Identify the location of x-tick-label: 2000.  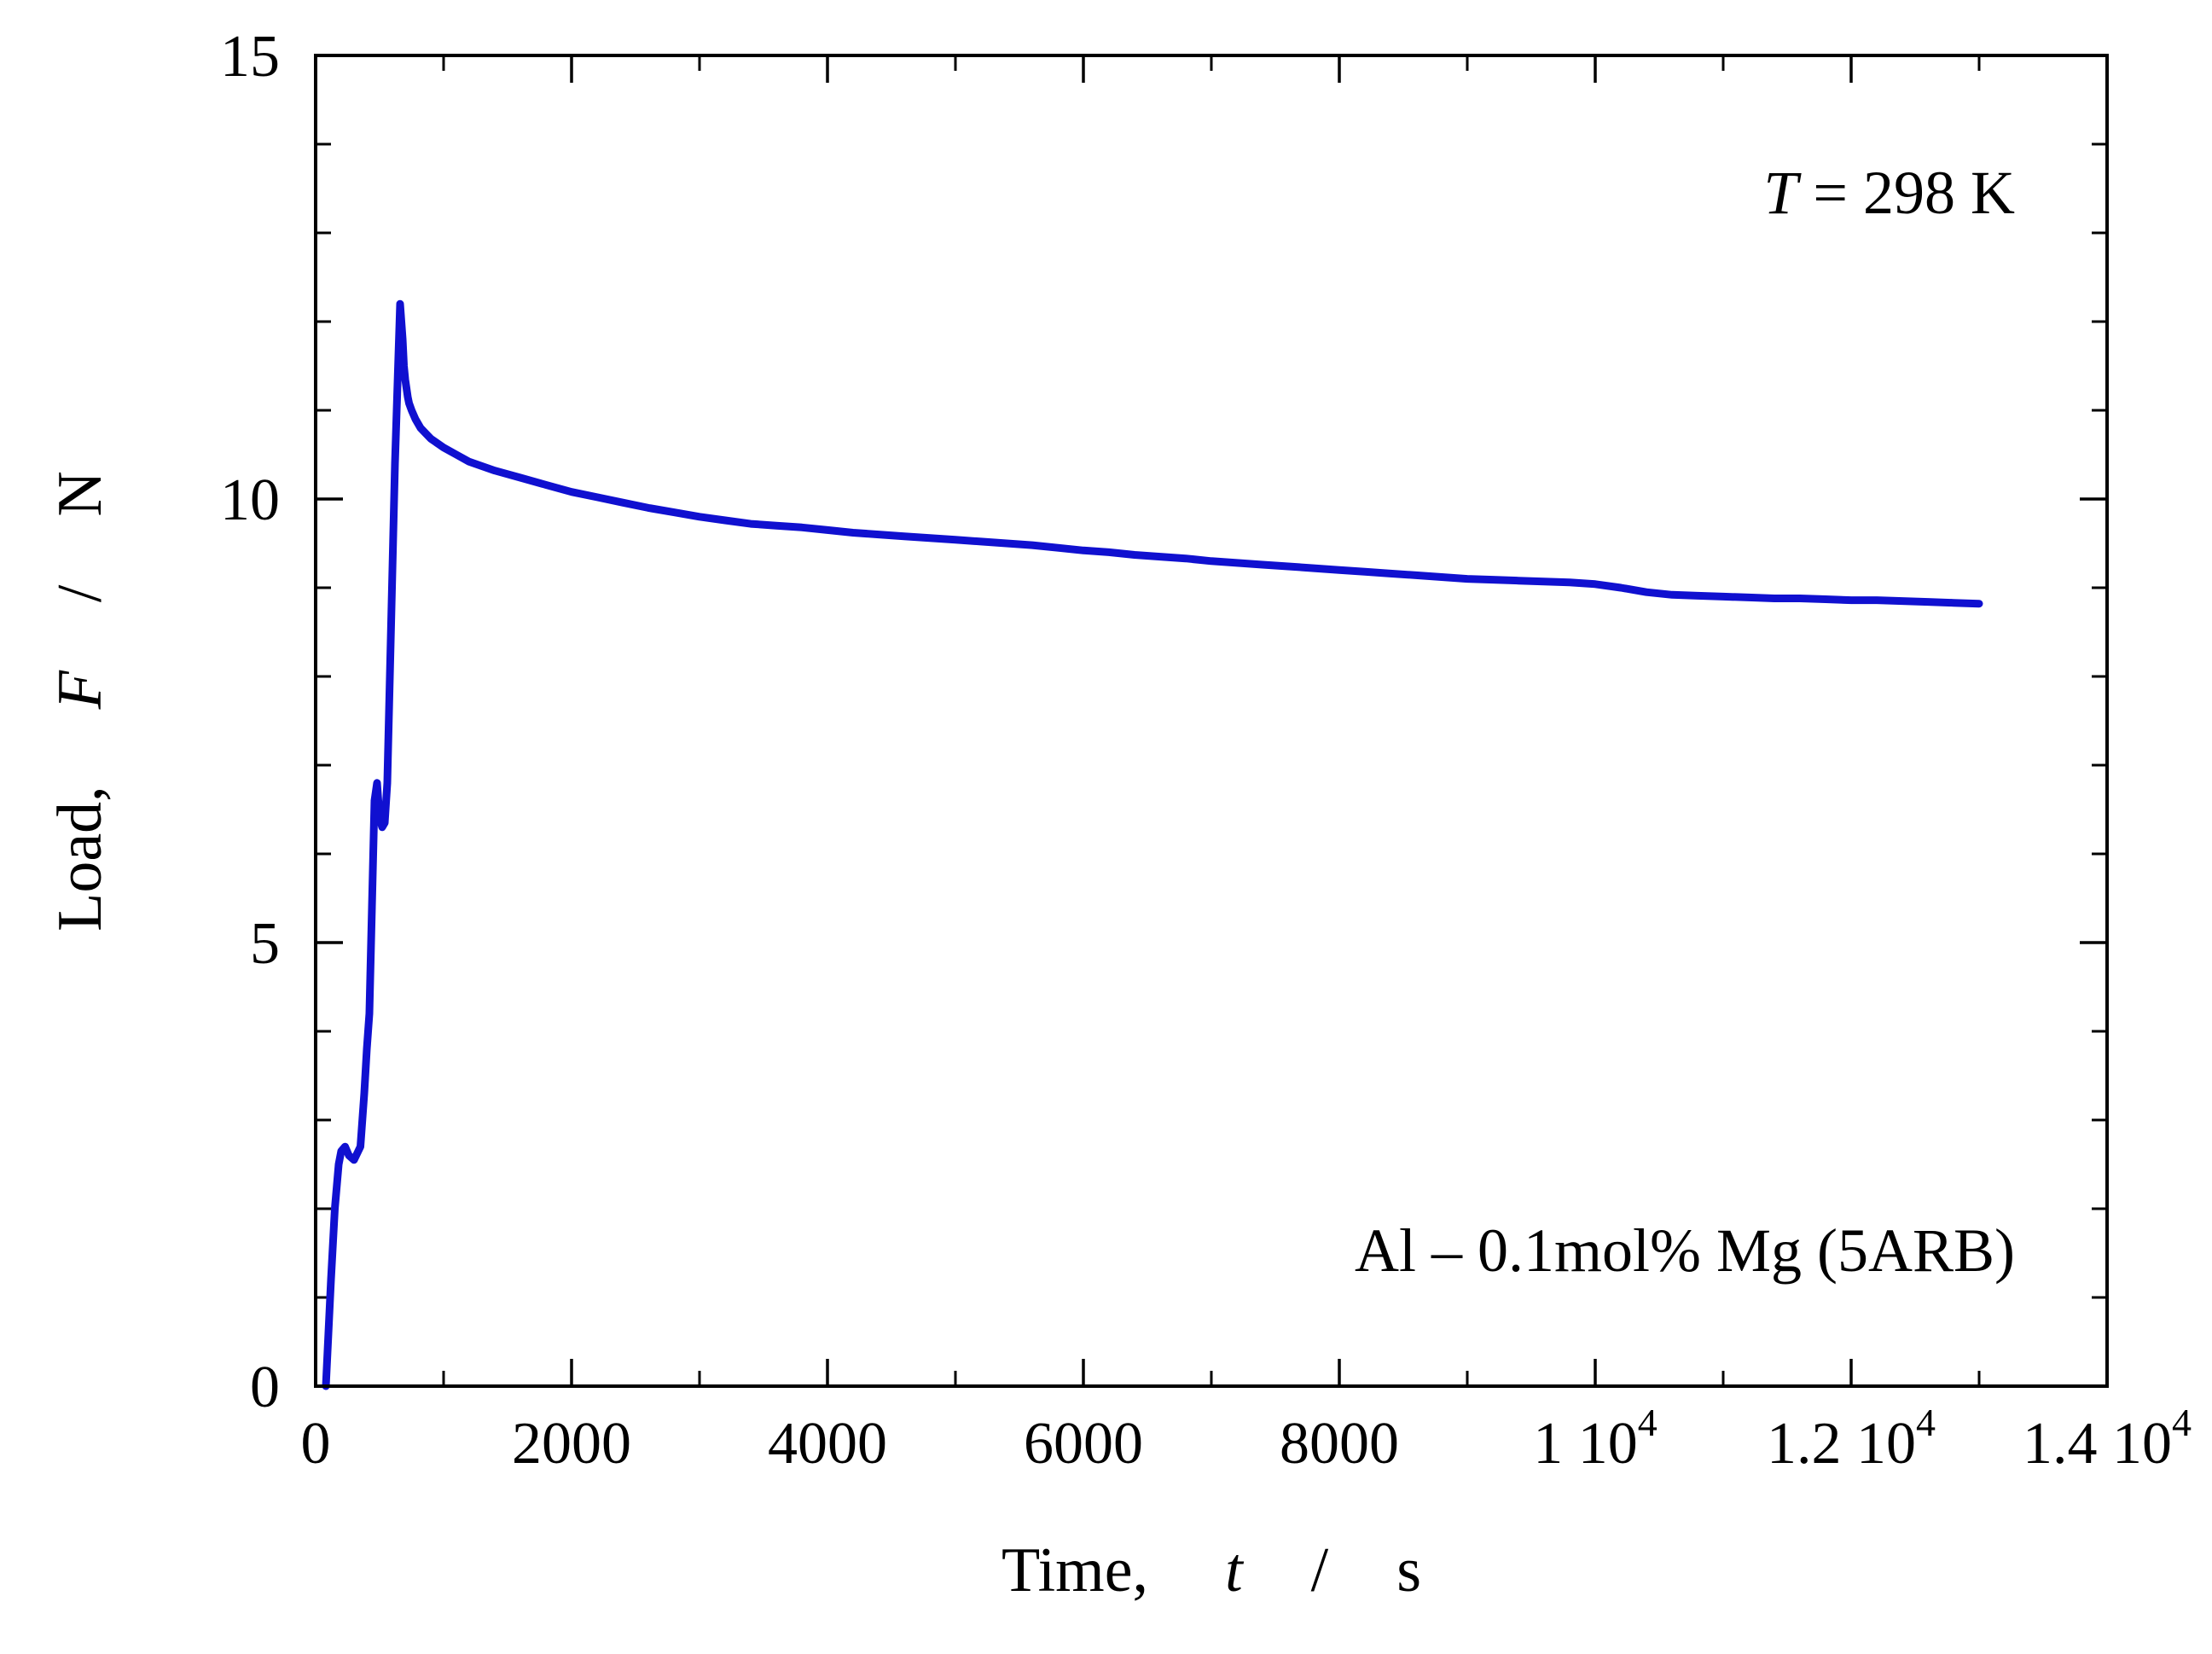
(571, 1444).